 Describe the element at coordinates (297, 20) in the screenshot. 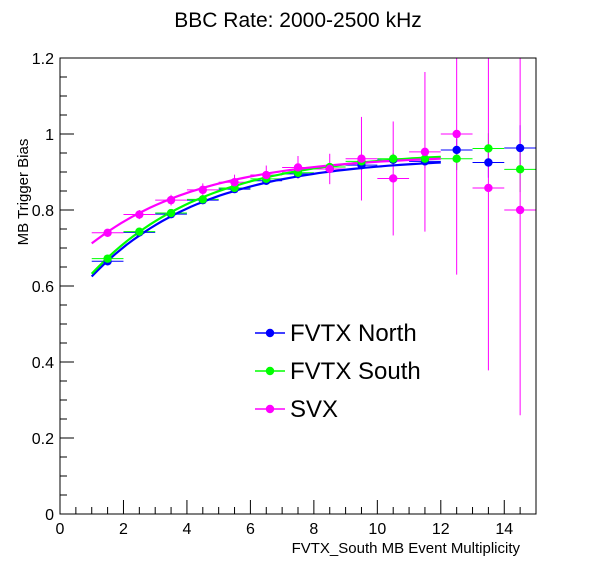

I see `chart-title: BBC Rate: 2000-2500 kHz` at that location.